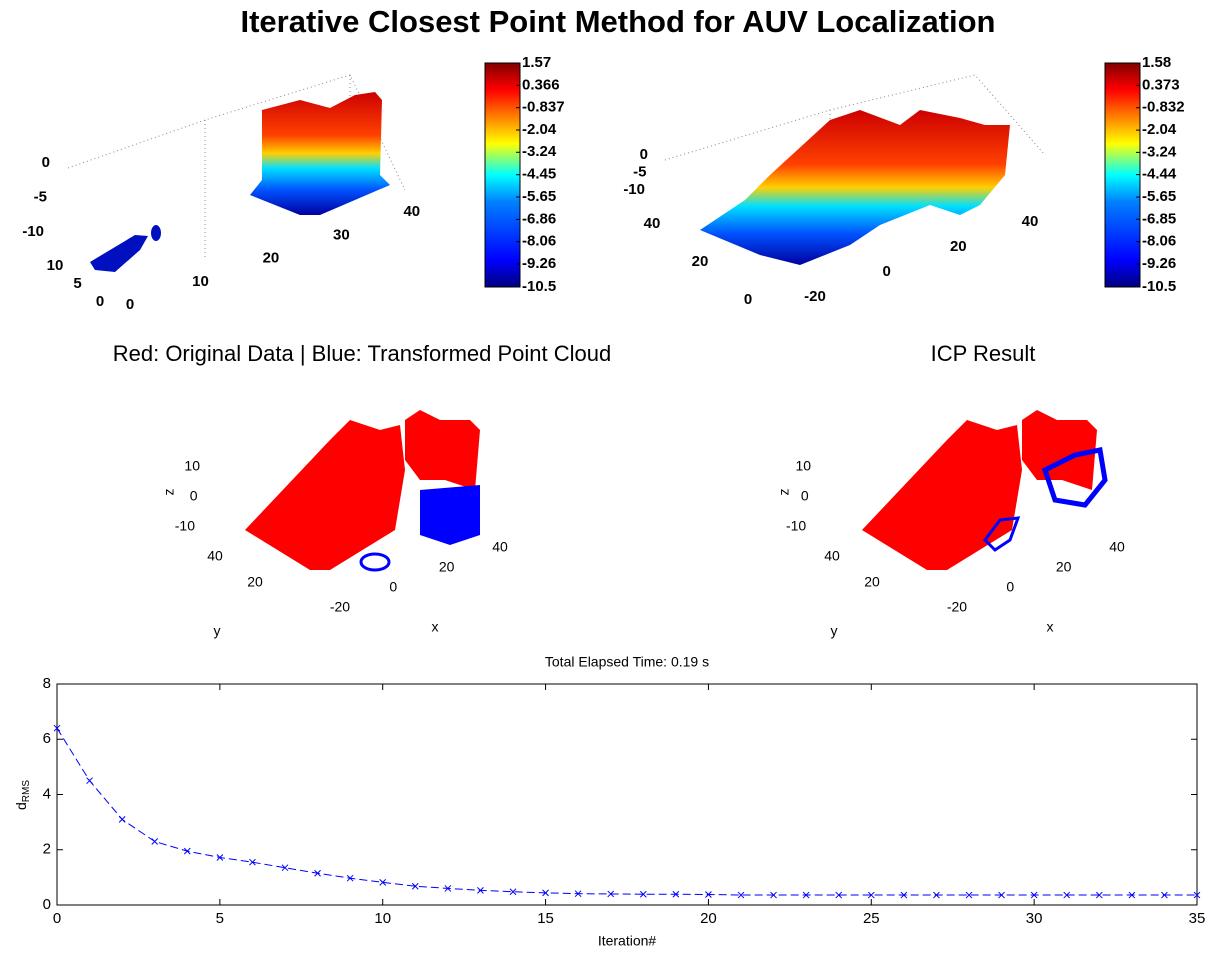 The image size is (1210, 953). I want to click on chart-title: Total Elapsed Time: 0.19 s, so click(627, 662).